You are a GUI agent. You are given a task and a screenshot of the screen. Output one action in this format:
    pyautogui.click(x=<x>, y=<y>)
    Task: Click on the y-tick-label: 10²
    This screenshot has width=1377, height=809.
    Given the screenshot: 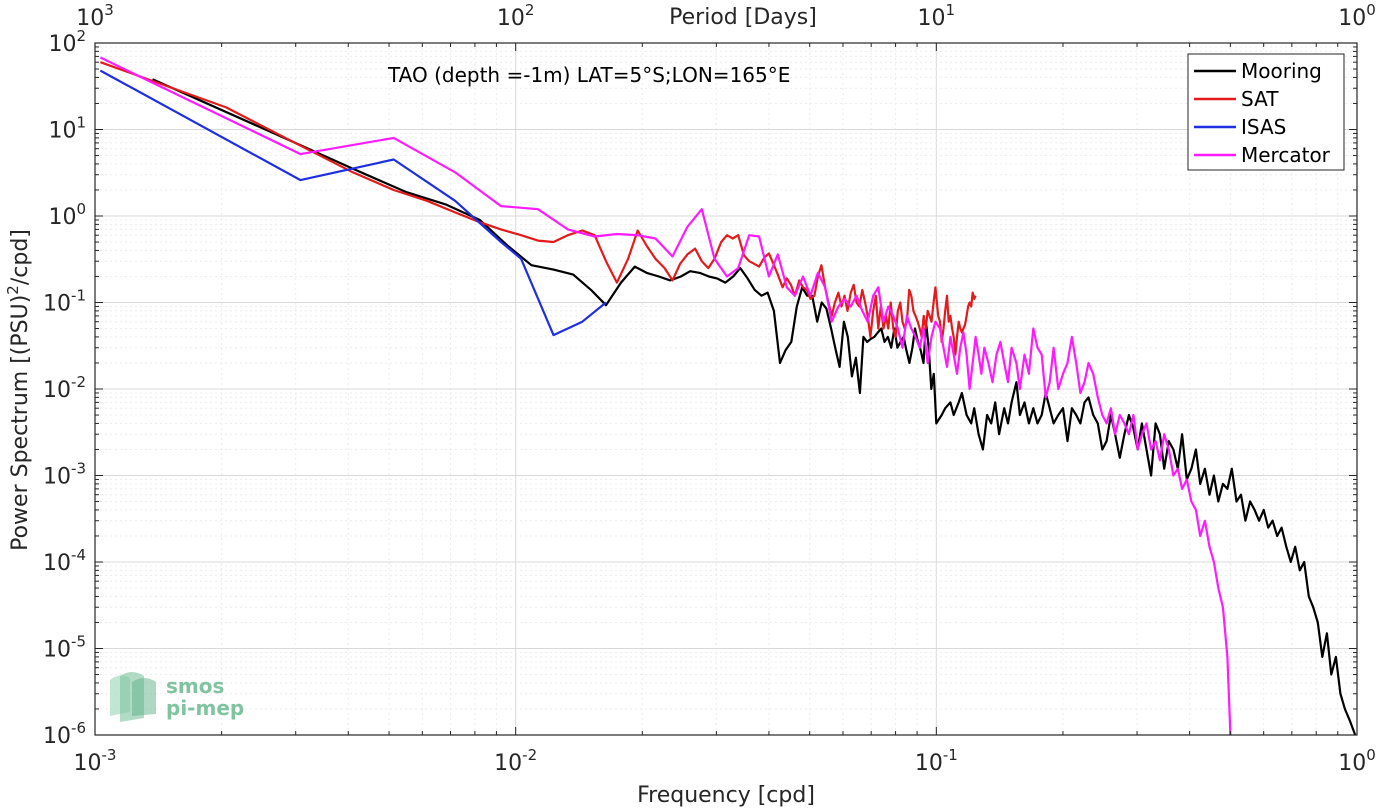 What is the action you would take?
    pyautogui.click(x=67, y=42)
    